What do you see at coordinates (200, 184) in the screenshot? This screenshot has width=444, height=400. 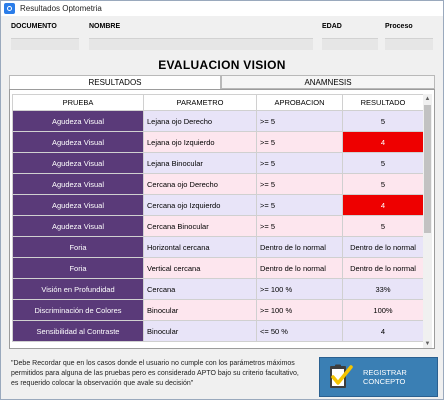 I see `parametro-cell: Cercana ojo Derecho` at bounding box center [200, 184].